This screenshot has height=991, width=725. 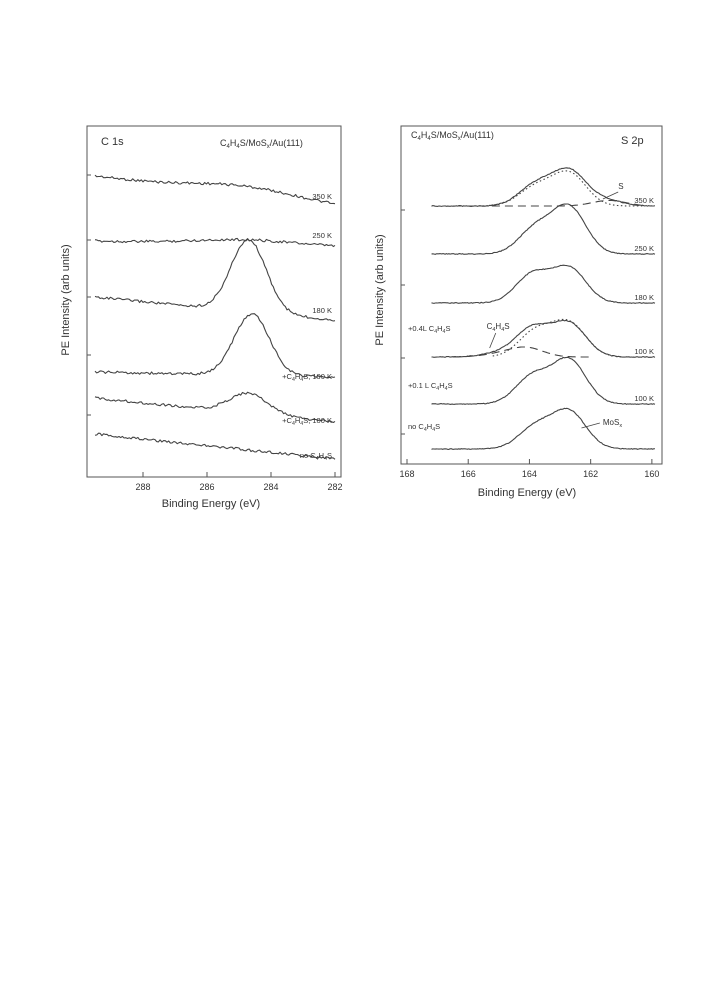 I want to click on s2p-series-label: 180 K, so click(x=644, y=297).